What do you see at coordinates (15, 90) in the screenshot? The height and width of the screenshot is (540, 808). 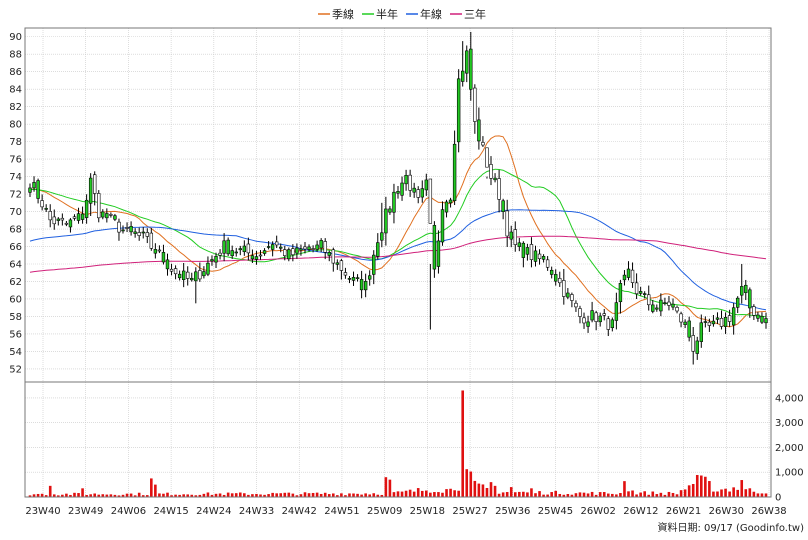 I see `price-tick-label: 84` at bounding box center [15, 90].